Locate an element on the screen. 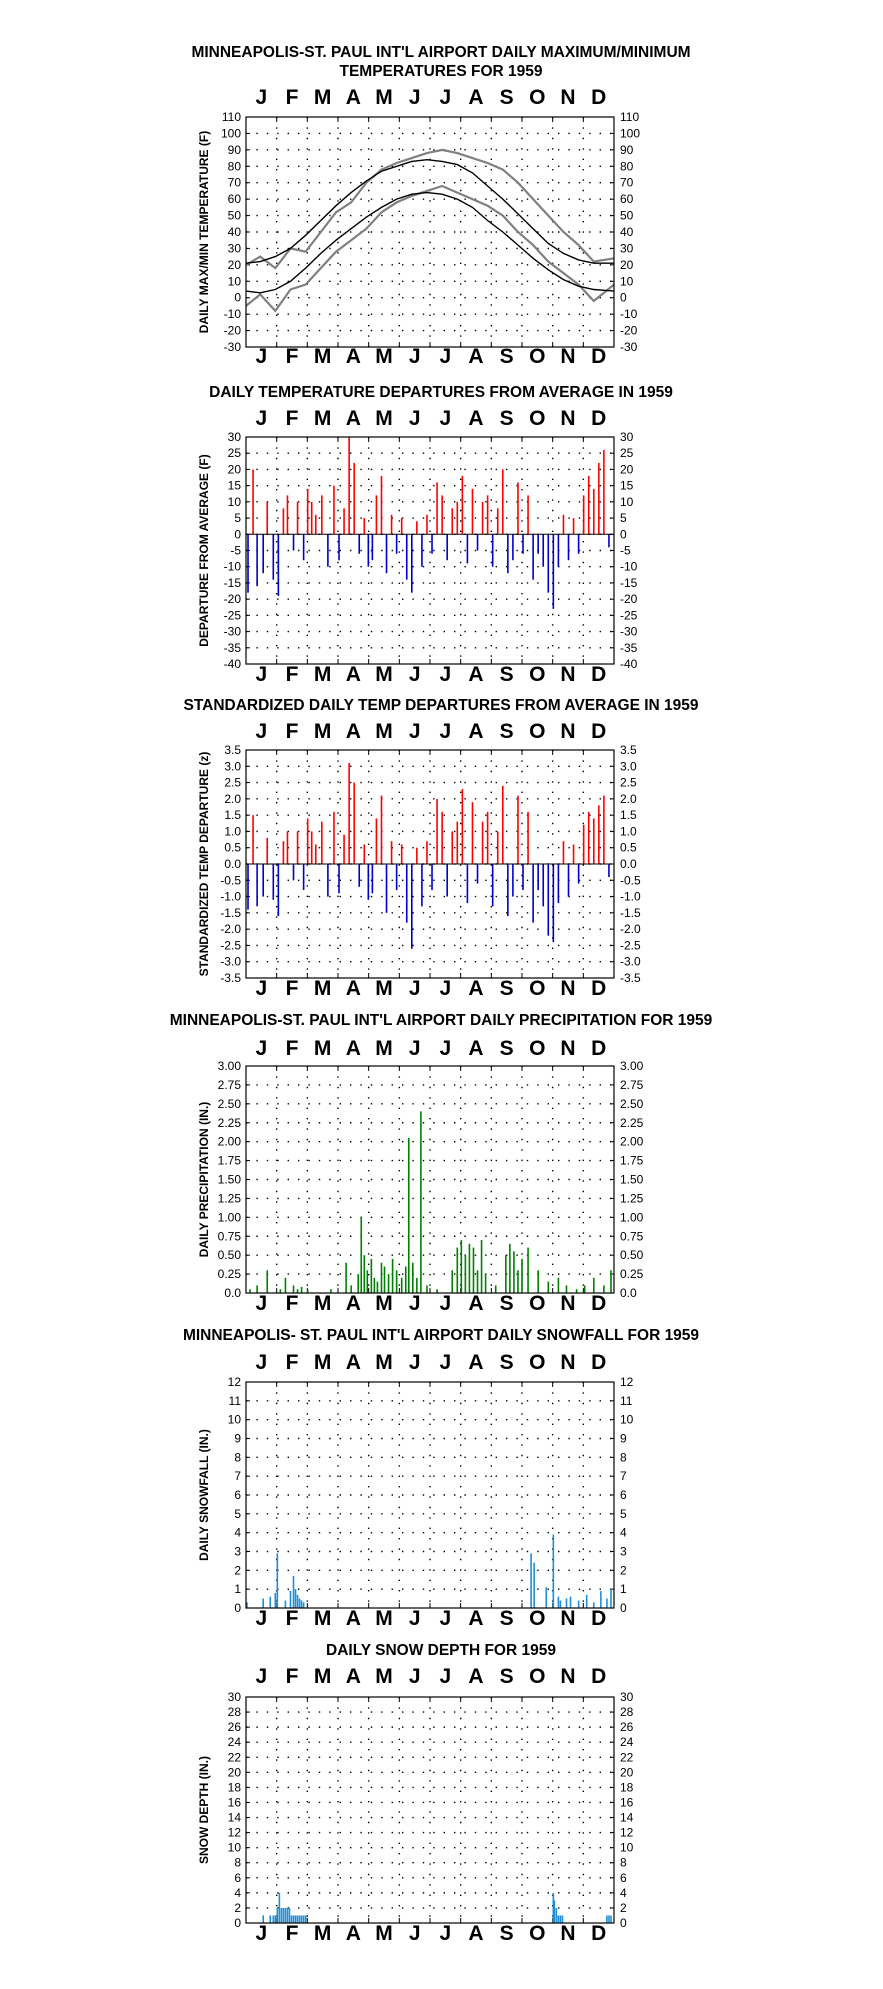  y-tick-label-right: 100 is located at coordinates (630, 133).